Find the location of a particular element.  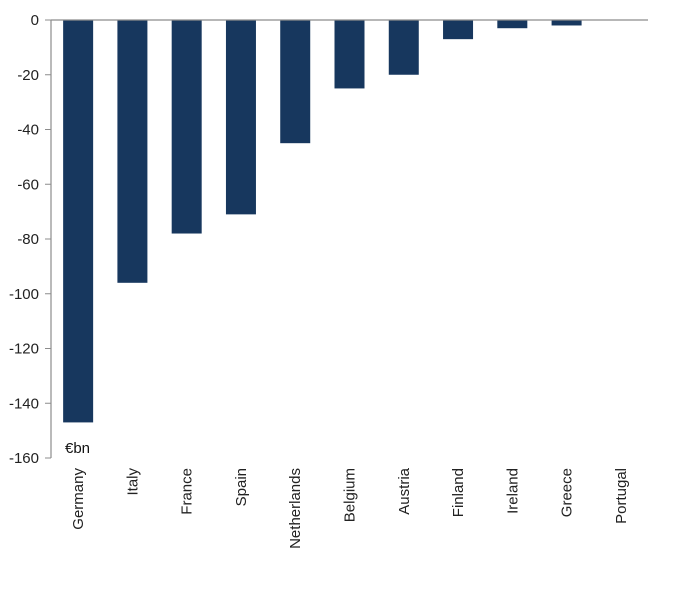

y-tick-label: 0 is located at coordinates (35, 20).